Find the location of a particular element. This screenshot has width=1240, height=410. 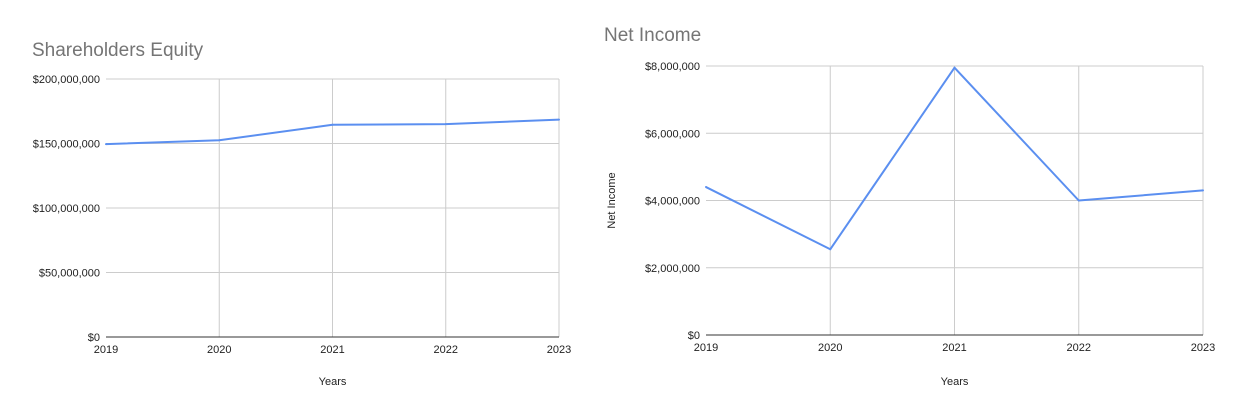

net-income-x-tick-label: 2022 is located at coordinates (1079, 348).